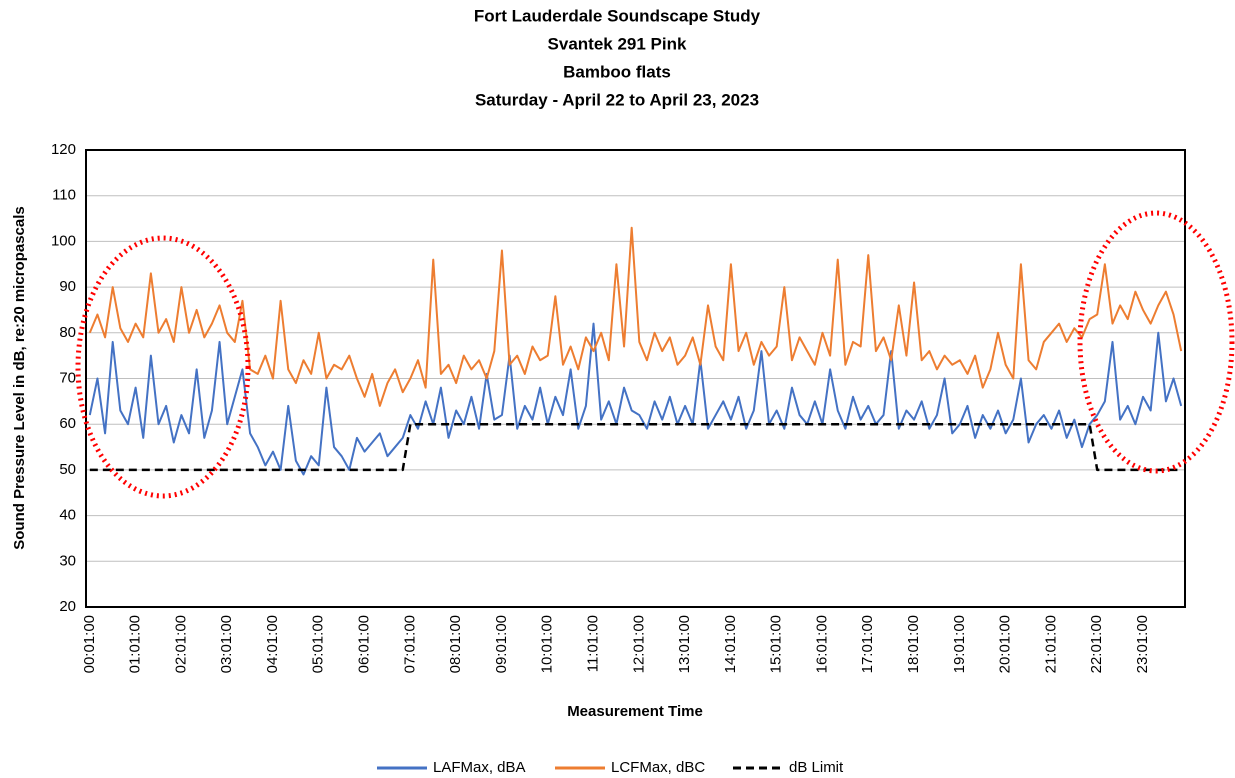 This screenshot has width=1235, height=778. I want to click on x-tick-label: 12:01:00, so click(638, 644).